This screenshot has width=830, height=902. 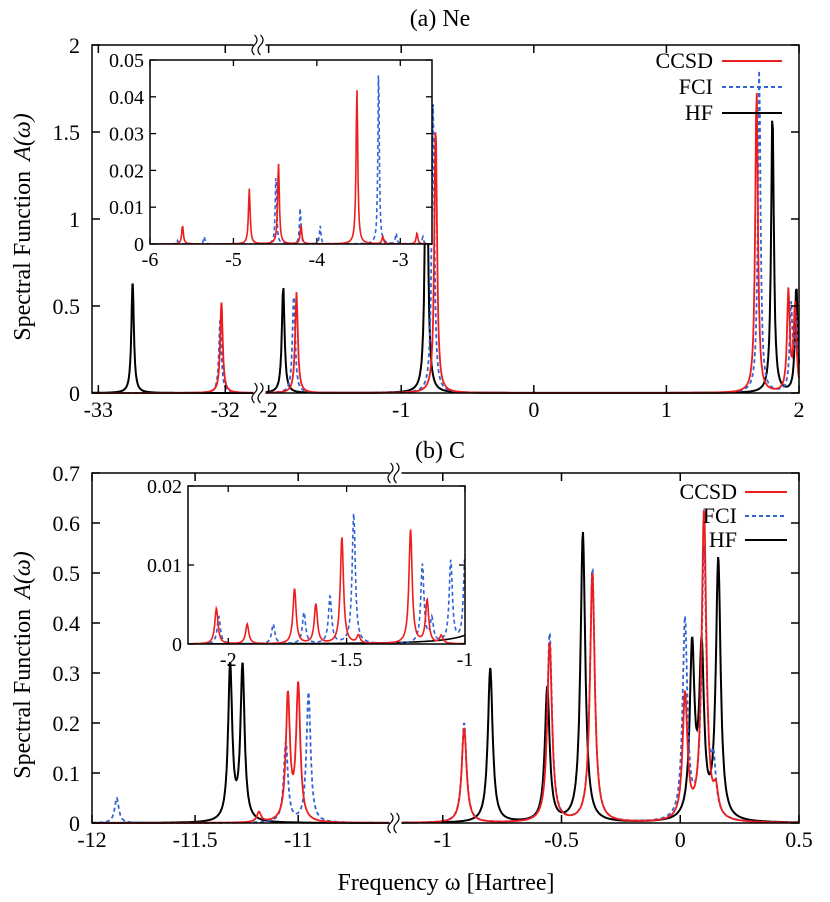 What do you see at coordinates (440, 451) in the screenshot?
I see `panel-b-title: (b) C` at bounding box center [440, 451].